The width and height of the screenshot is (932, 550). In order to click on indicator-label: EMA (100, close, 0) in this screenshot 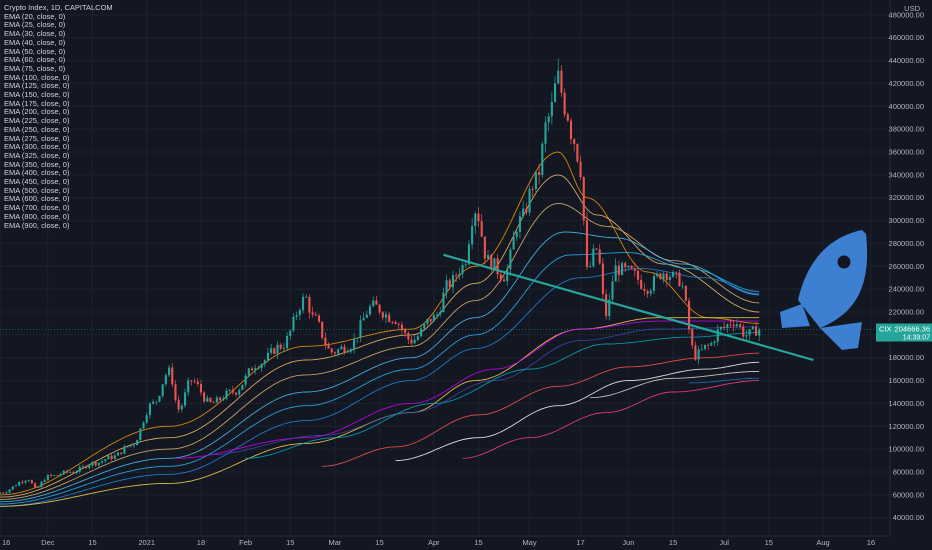, I will do `click(37, 77)`.